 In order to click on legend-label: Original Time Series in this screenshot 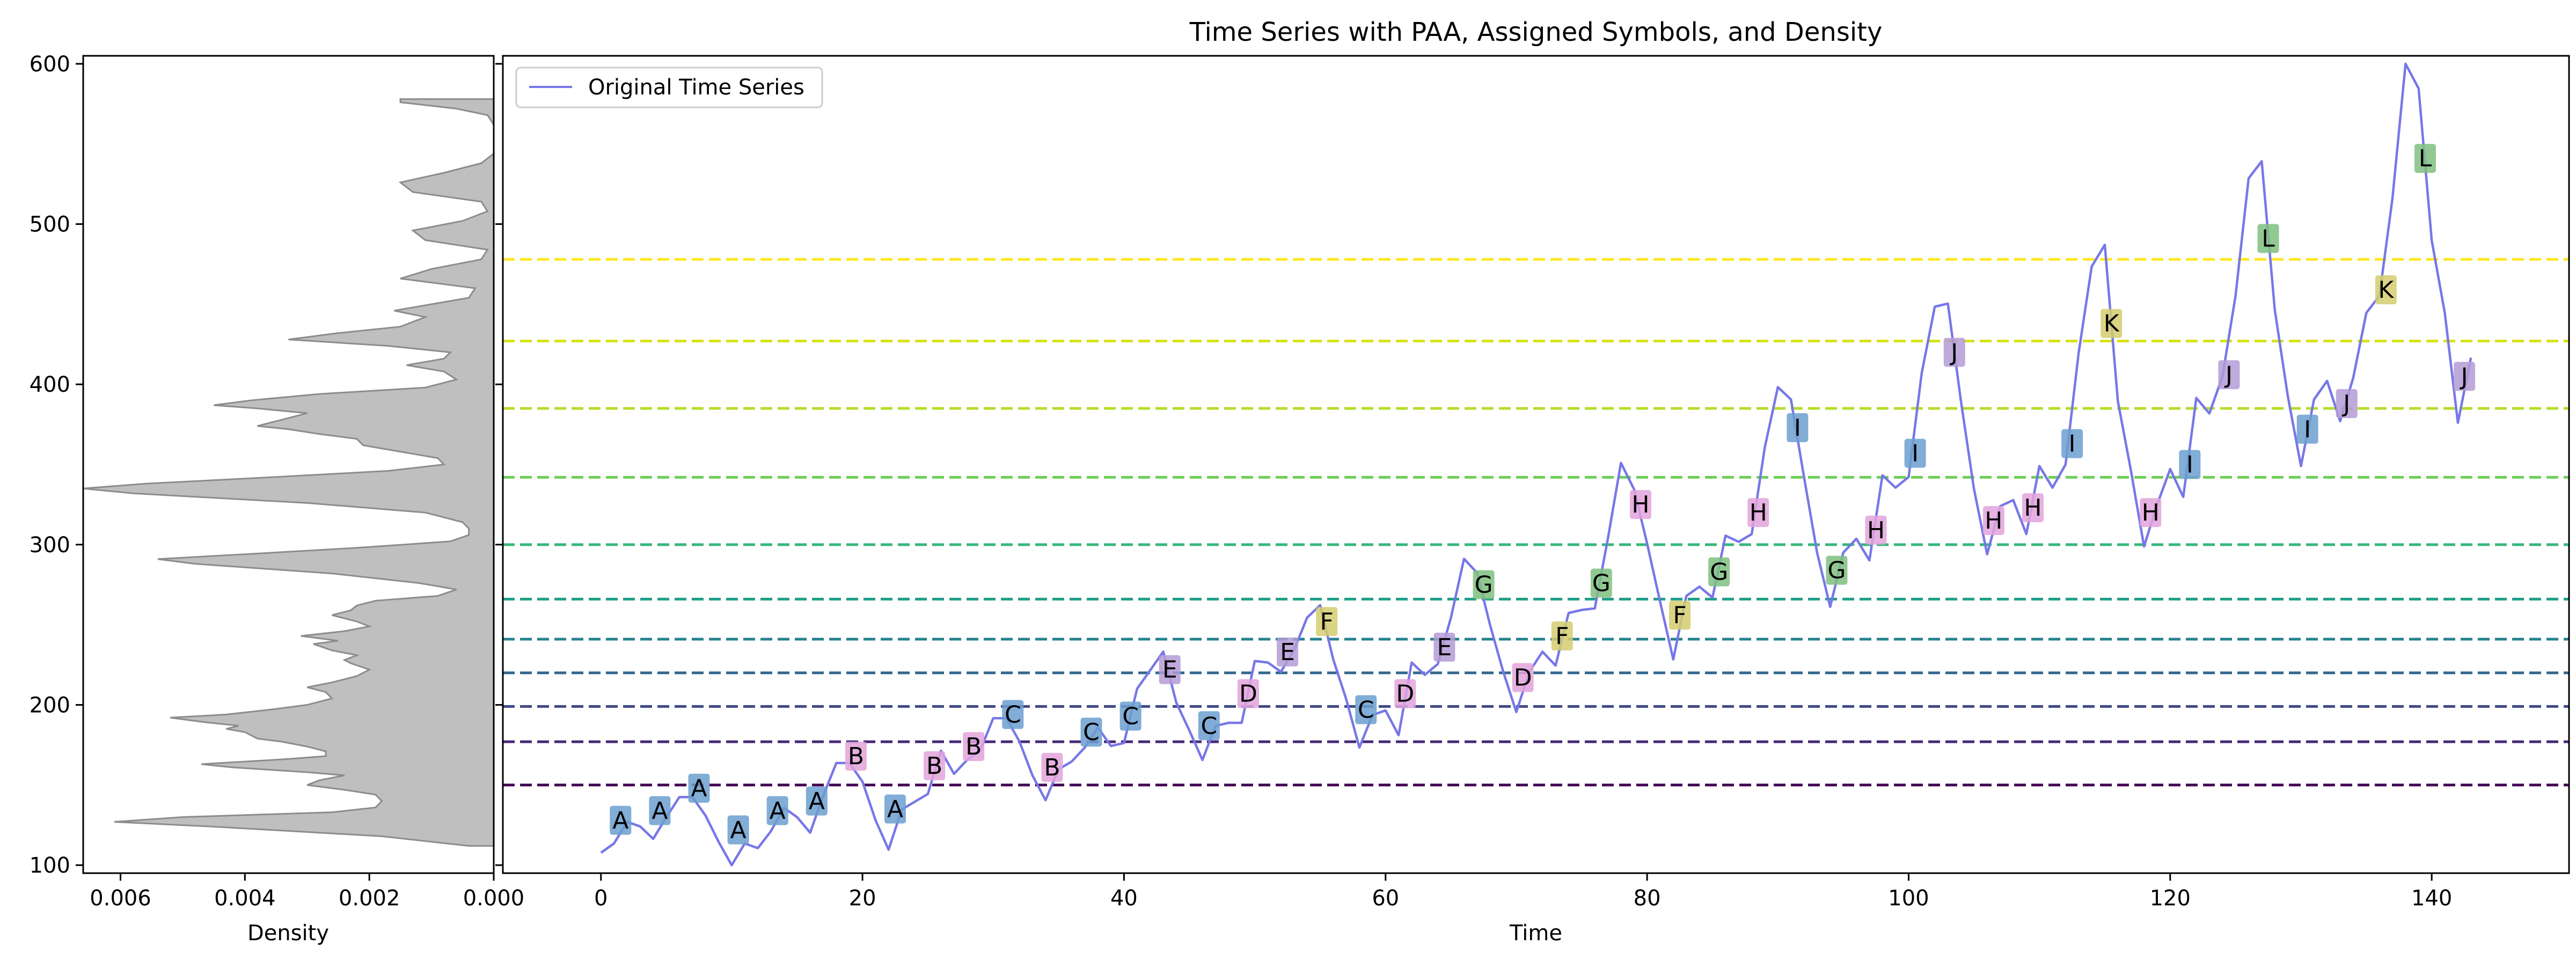, I will do `click(696, 87)`.